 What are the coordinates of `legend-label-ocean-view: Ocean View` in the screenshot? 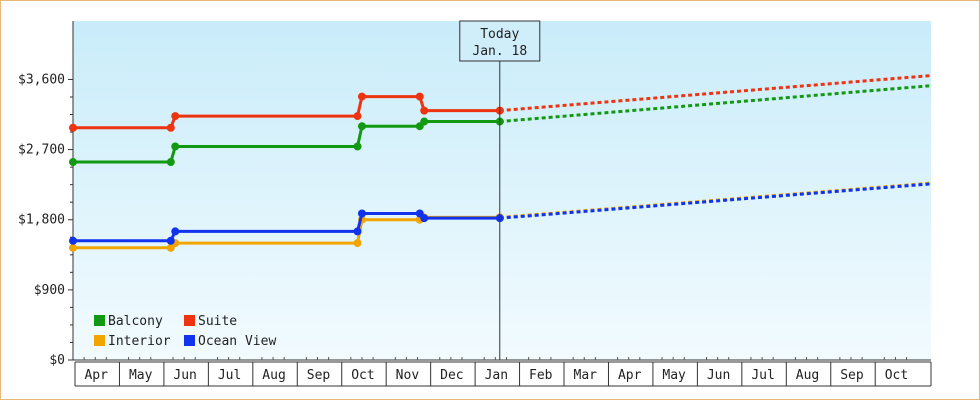 It's located at (237, 341).